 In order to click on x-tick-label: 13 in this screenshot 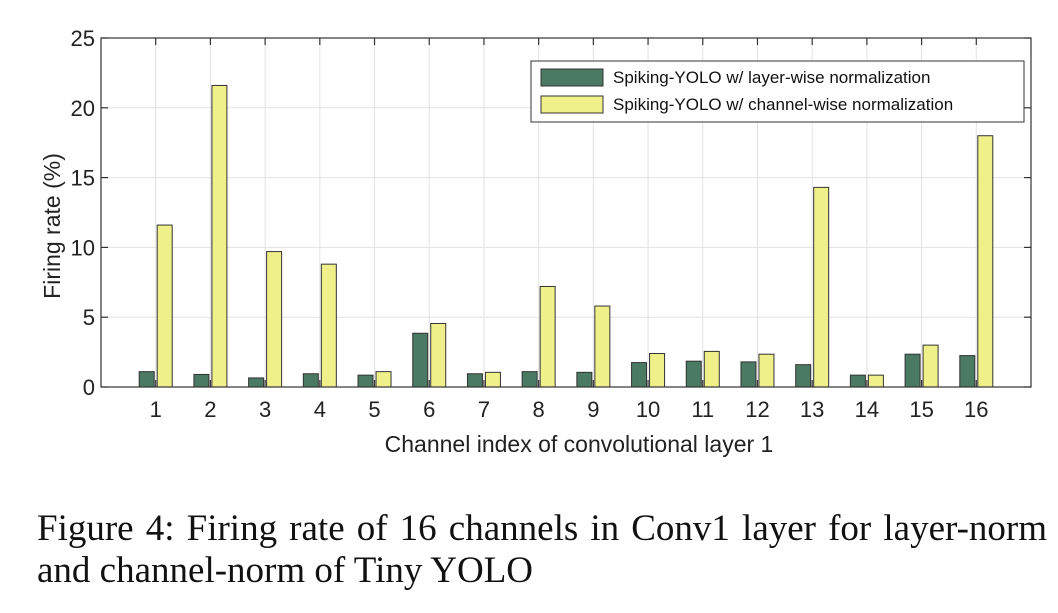, I will do `click(812, 409)`.